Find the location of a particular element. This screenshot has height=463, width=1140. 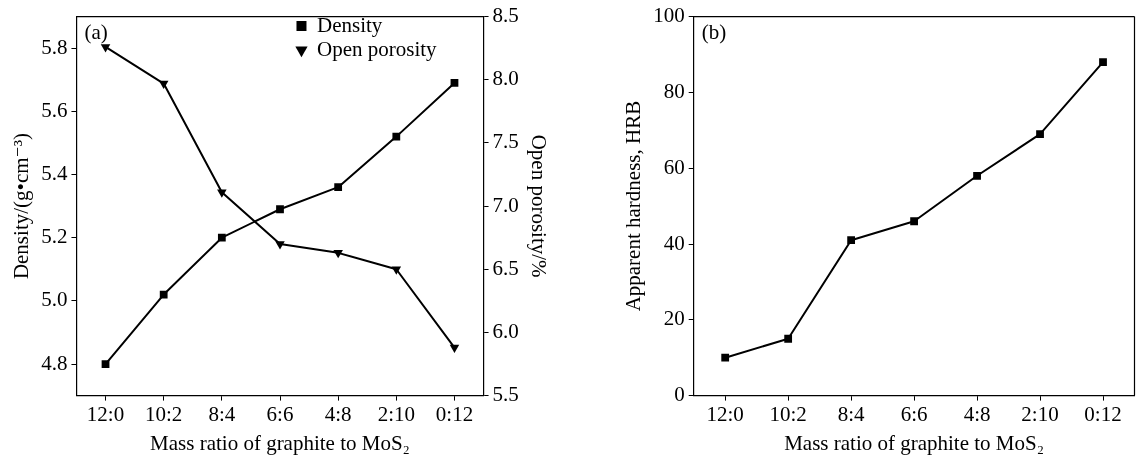

y-tick-label: 4.8 is located at coordinates (54, 362).